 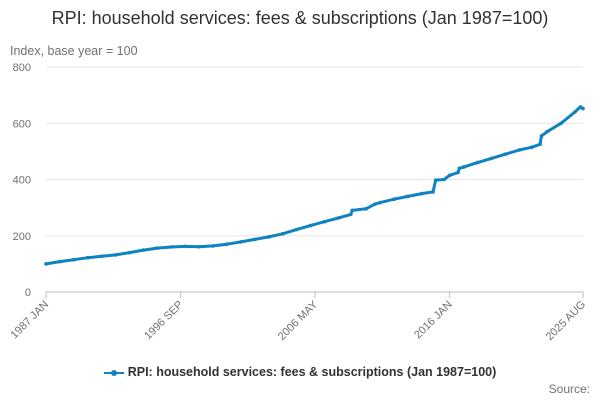 What do you see at coordinates (74, 51) in the screenshot?
I see `y-axis-label: Index, base year = 100` at bounding box center [74, 51].